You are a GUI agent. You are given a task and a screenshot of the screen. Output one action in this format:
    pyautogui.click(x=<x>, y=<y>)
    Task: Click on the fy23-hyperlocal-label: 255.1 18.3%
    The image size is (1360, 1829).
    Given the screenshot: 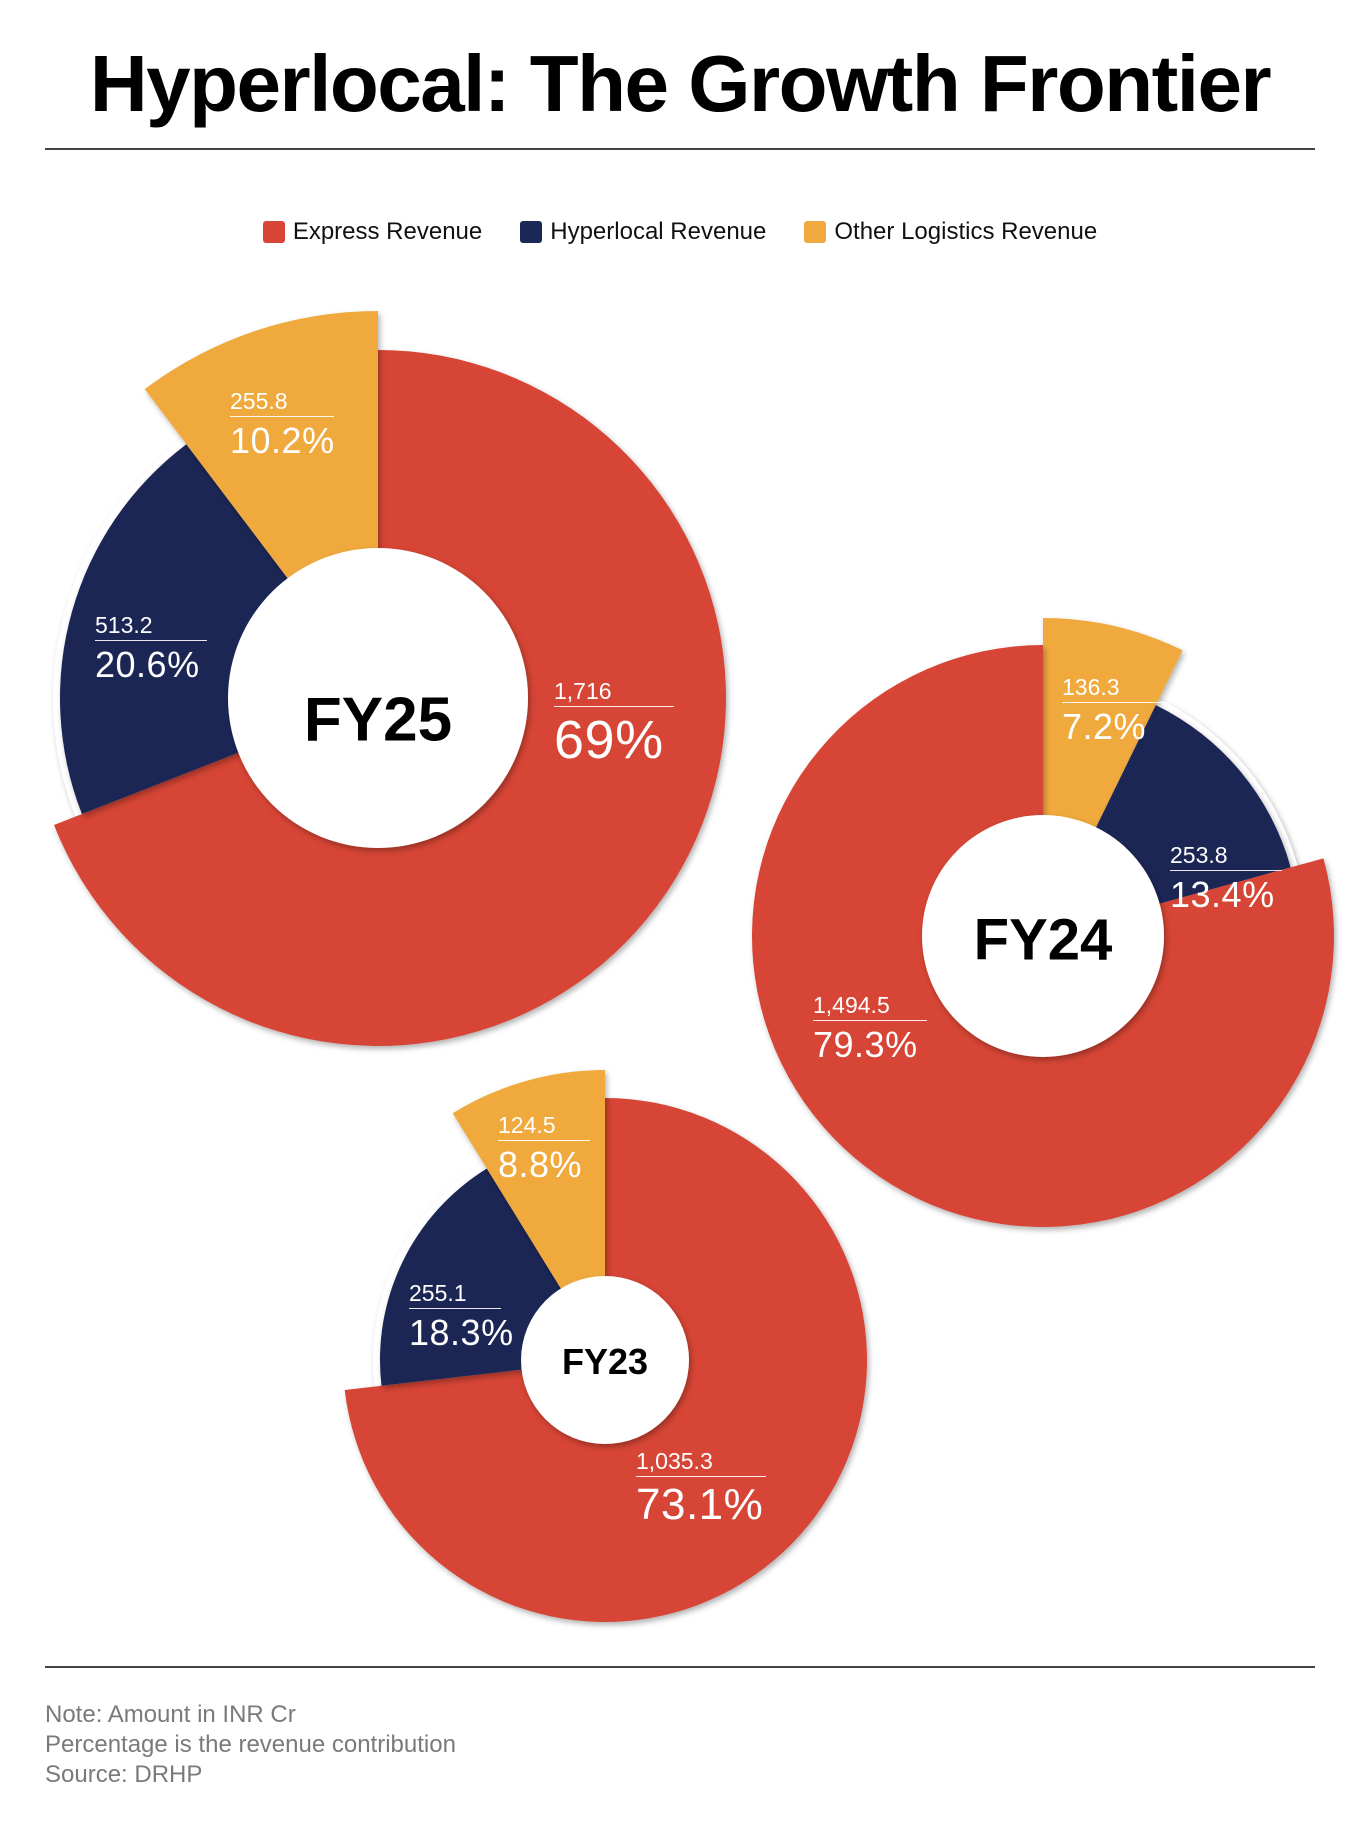 What is the action you would take?
    pyautogui.click(x=461, y=1316)
    